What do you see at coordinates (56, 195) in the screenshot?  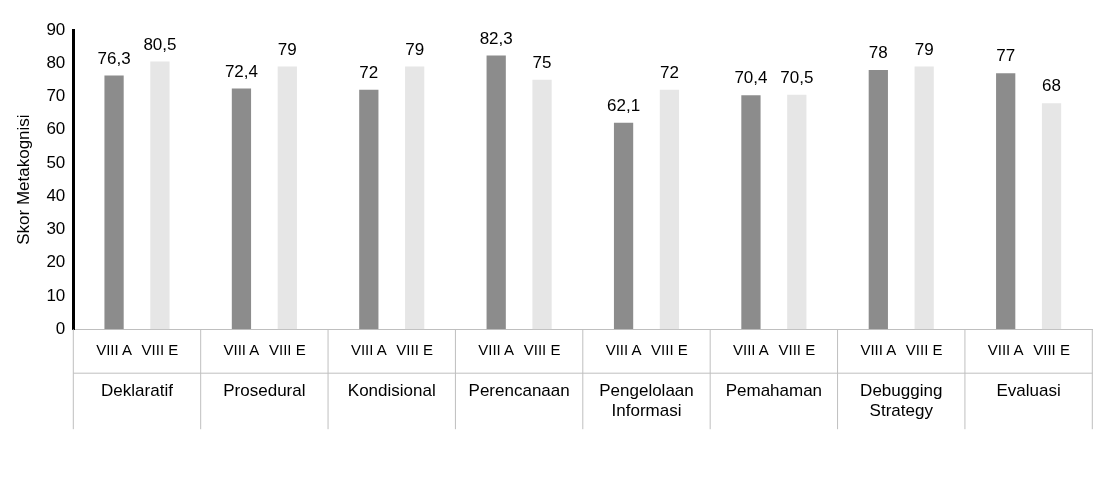 I see `y-tick-label: 40` at bounding box center [56, 195].